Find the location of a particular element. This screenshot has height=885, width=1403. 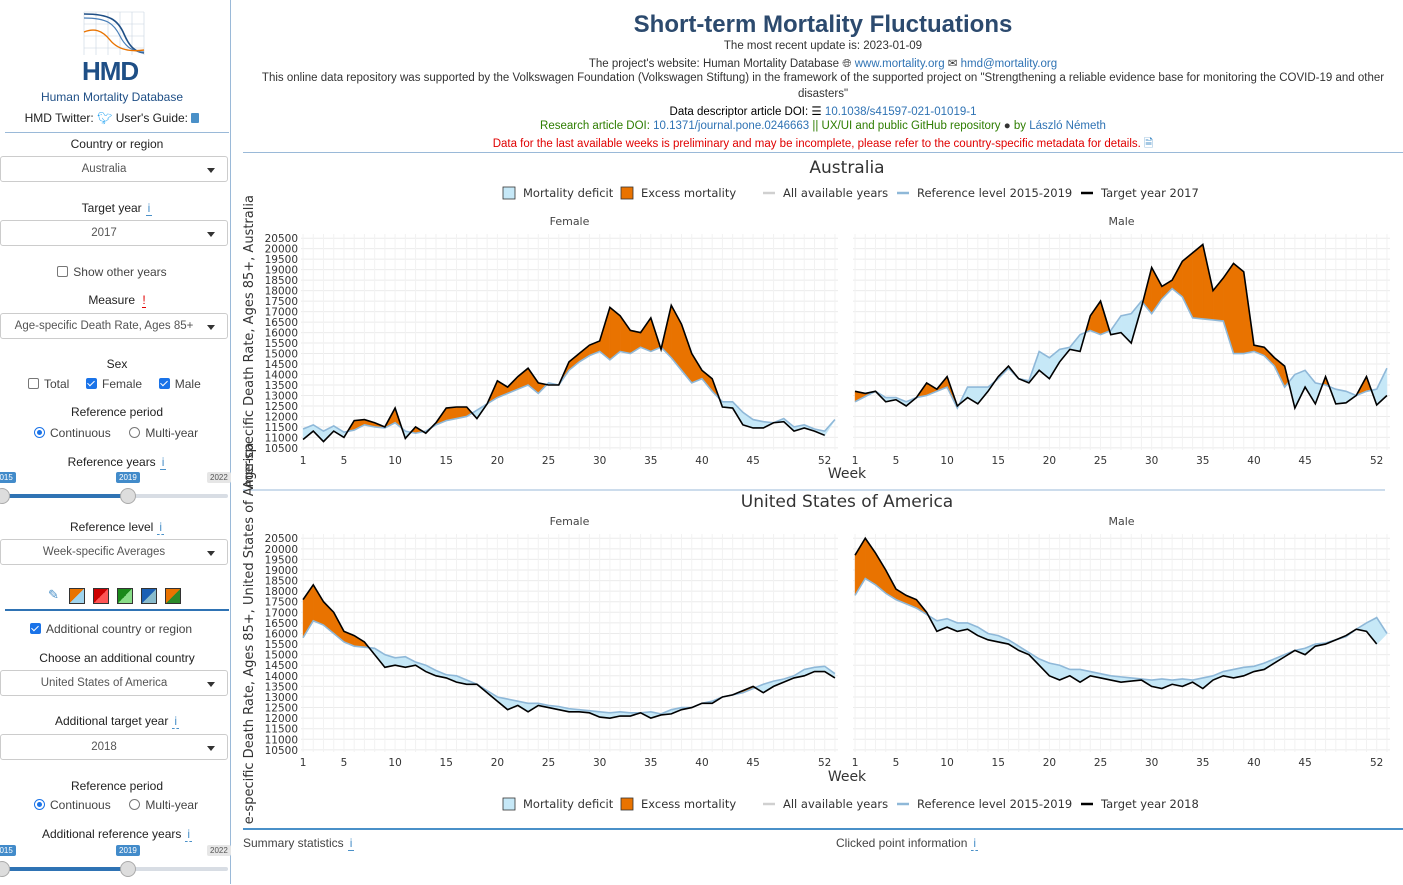

additional-country-row: Additional country or region is located at coordinates (130, 629).